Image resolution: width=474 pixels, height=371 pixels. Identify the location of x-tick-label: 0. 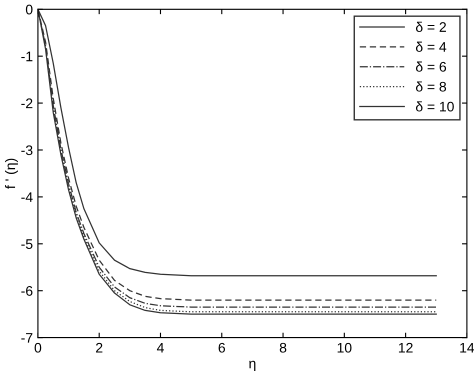
(38, 347).